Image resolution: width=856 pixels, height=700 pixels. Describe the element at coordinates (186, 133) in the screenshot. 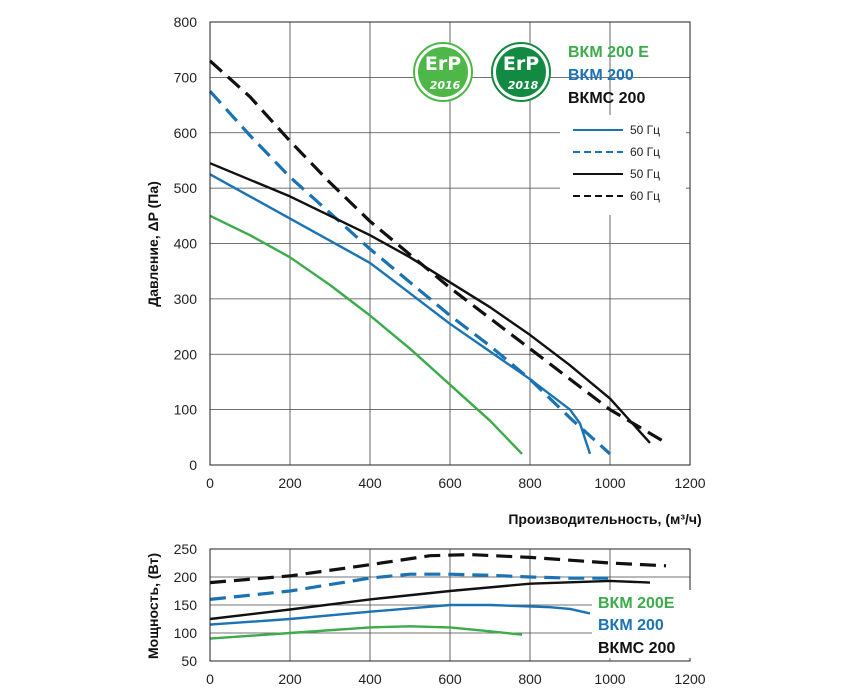

I see `pressure-y-tick-label: 600` at that location.